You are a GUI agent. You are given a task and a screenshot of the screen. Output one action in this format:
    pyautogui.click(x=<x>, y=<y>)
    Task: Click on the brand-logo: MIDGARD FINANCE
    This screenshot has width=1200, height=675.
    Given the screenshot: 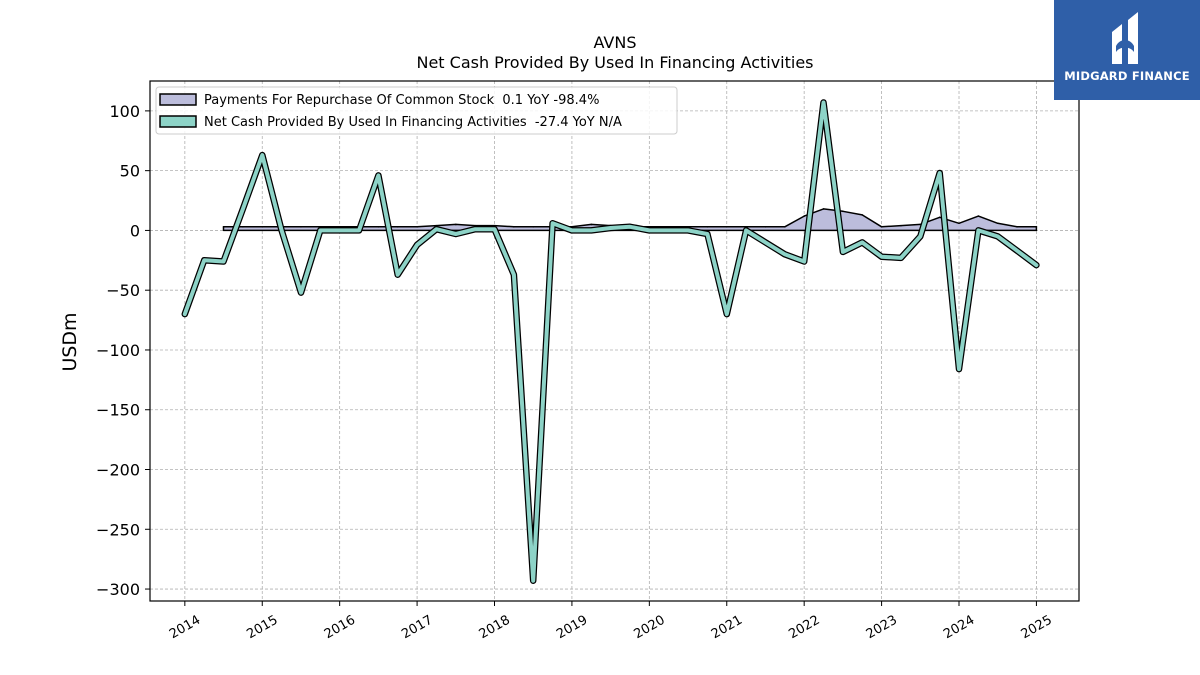 What is the action you would take?
    pyautogui.click(x=1127, y=50)
    